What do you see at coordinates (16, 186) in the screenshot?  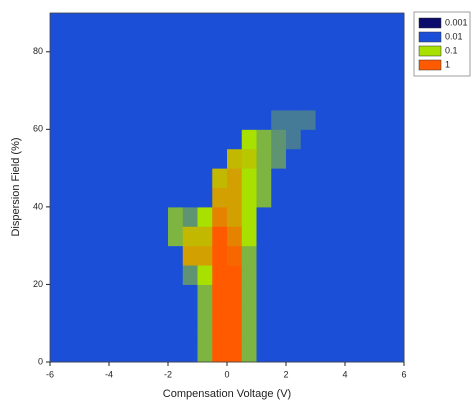 I see `y-axis-label: Dispersion Field (%)` at bounding box center [16, 186].